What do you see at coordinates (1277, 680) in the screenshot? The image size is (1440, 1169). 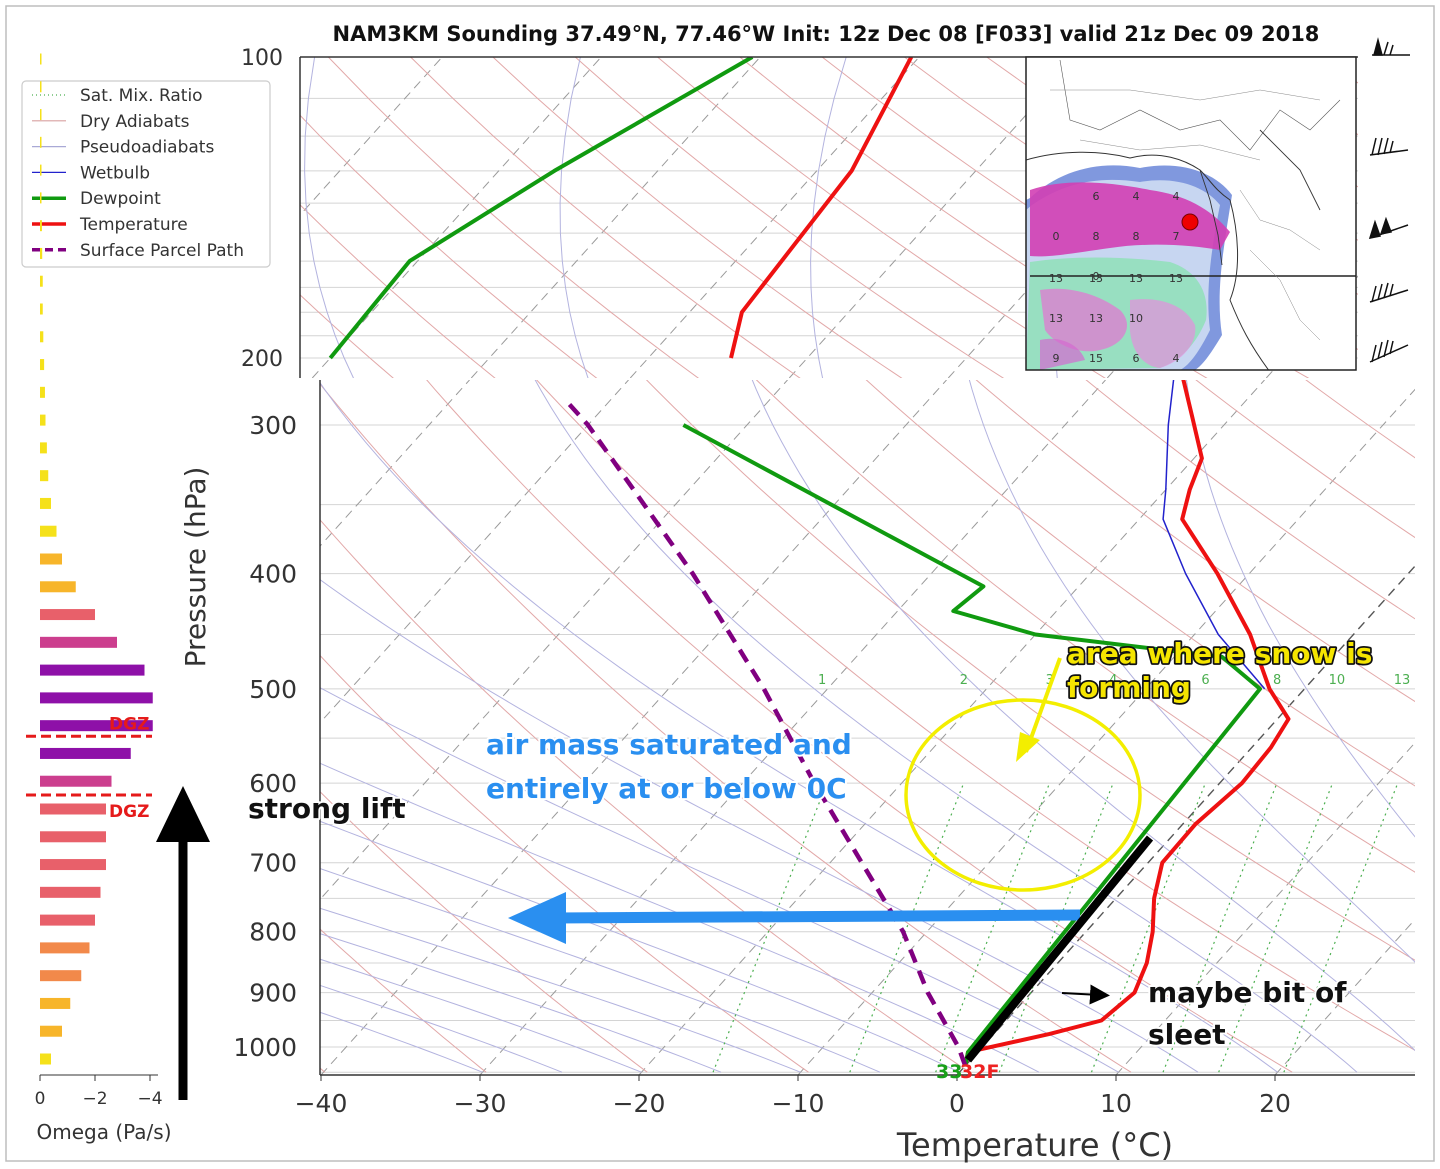 I see `mixing-ratio-label: 8` at bounding box center [1277, 680].